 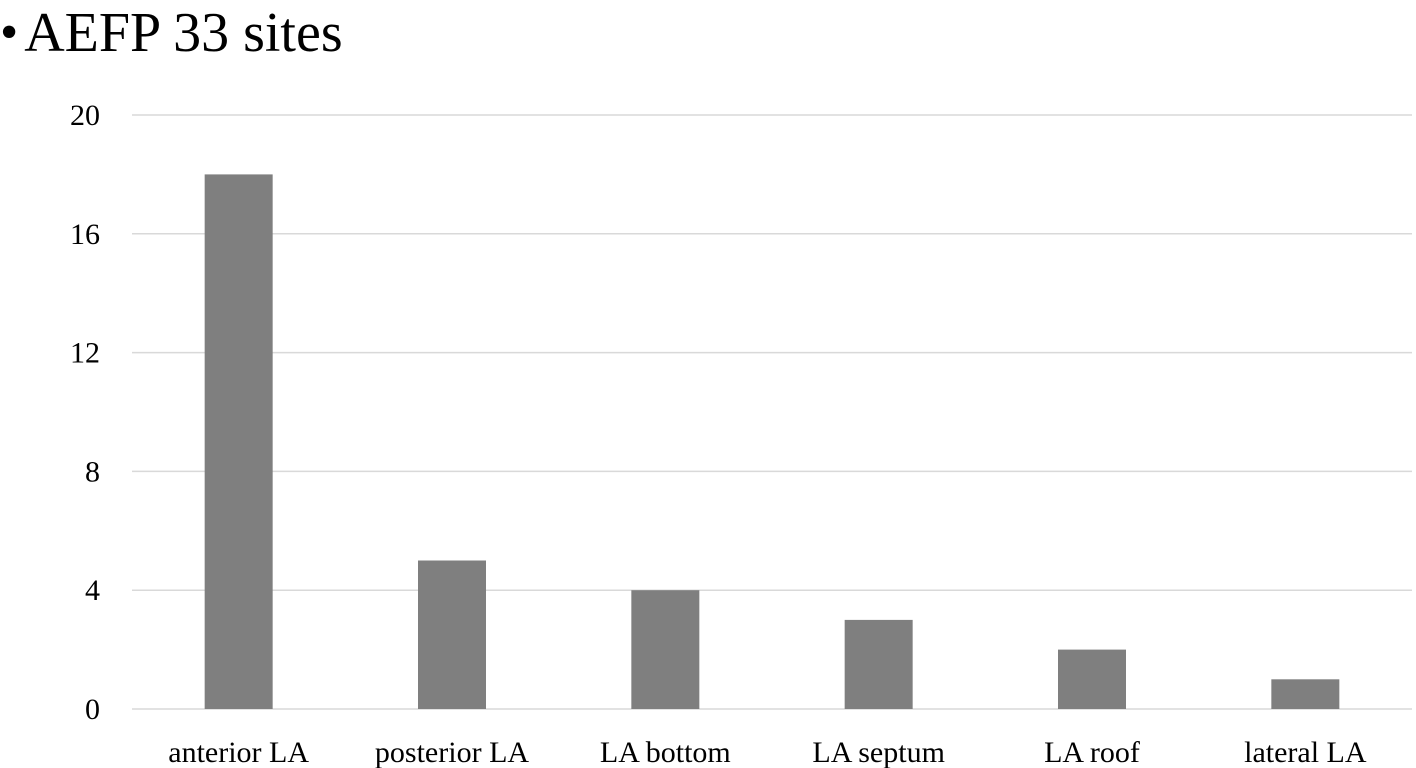 I want to click on bar-la-roof, so click(x=1092, y=679).